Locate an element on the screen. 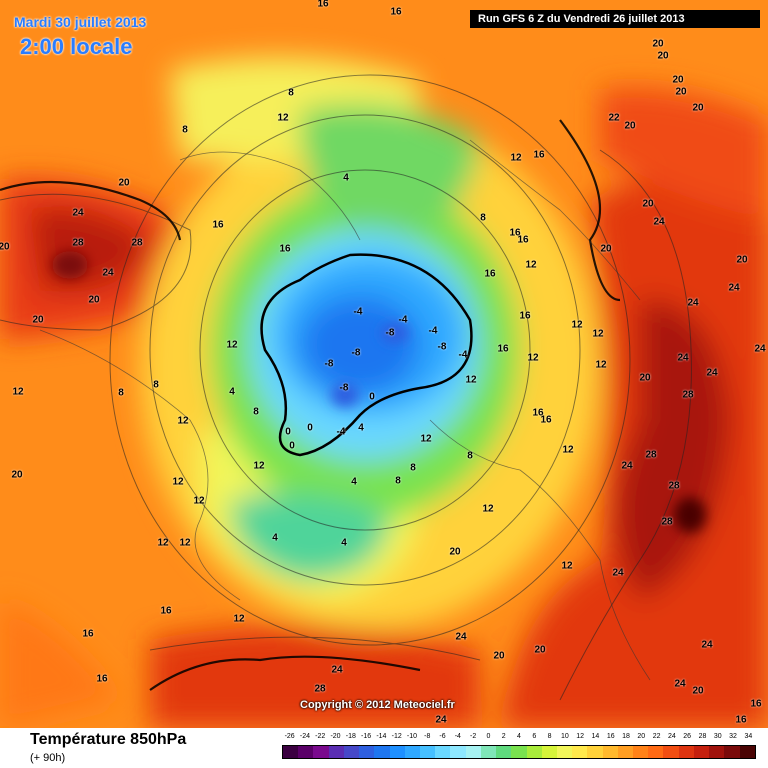 The width and height of the screenshot is (768, 768). model-run-label: Run GFS 6 Z du Vendredi 26 juillet 2013 is located at coordinates (615, 19).